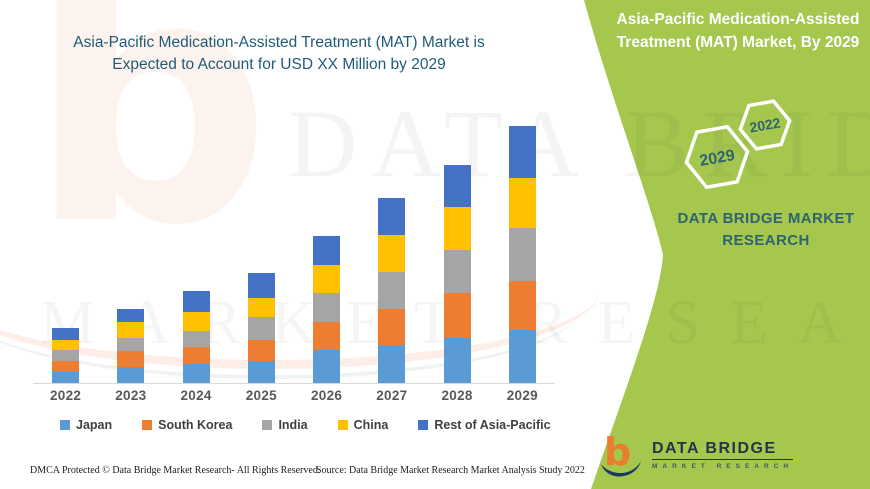 The image size is (870, 489). I want to click on company-logo: b DATA BRIDGE MARKET RESEARCH, so click(696, 455).